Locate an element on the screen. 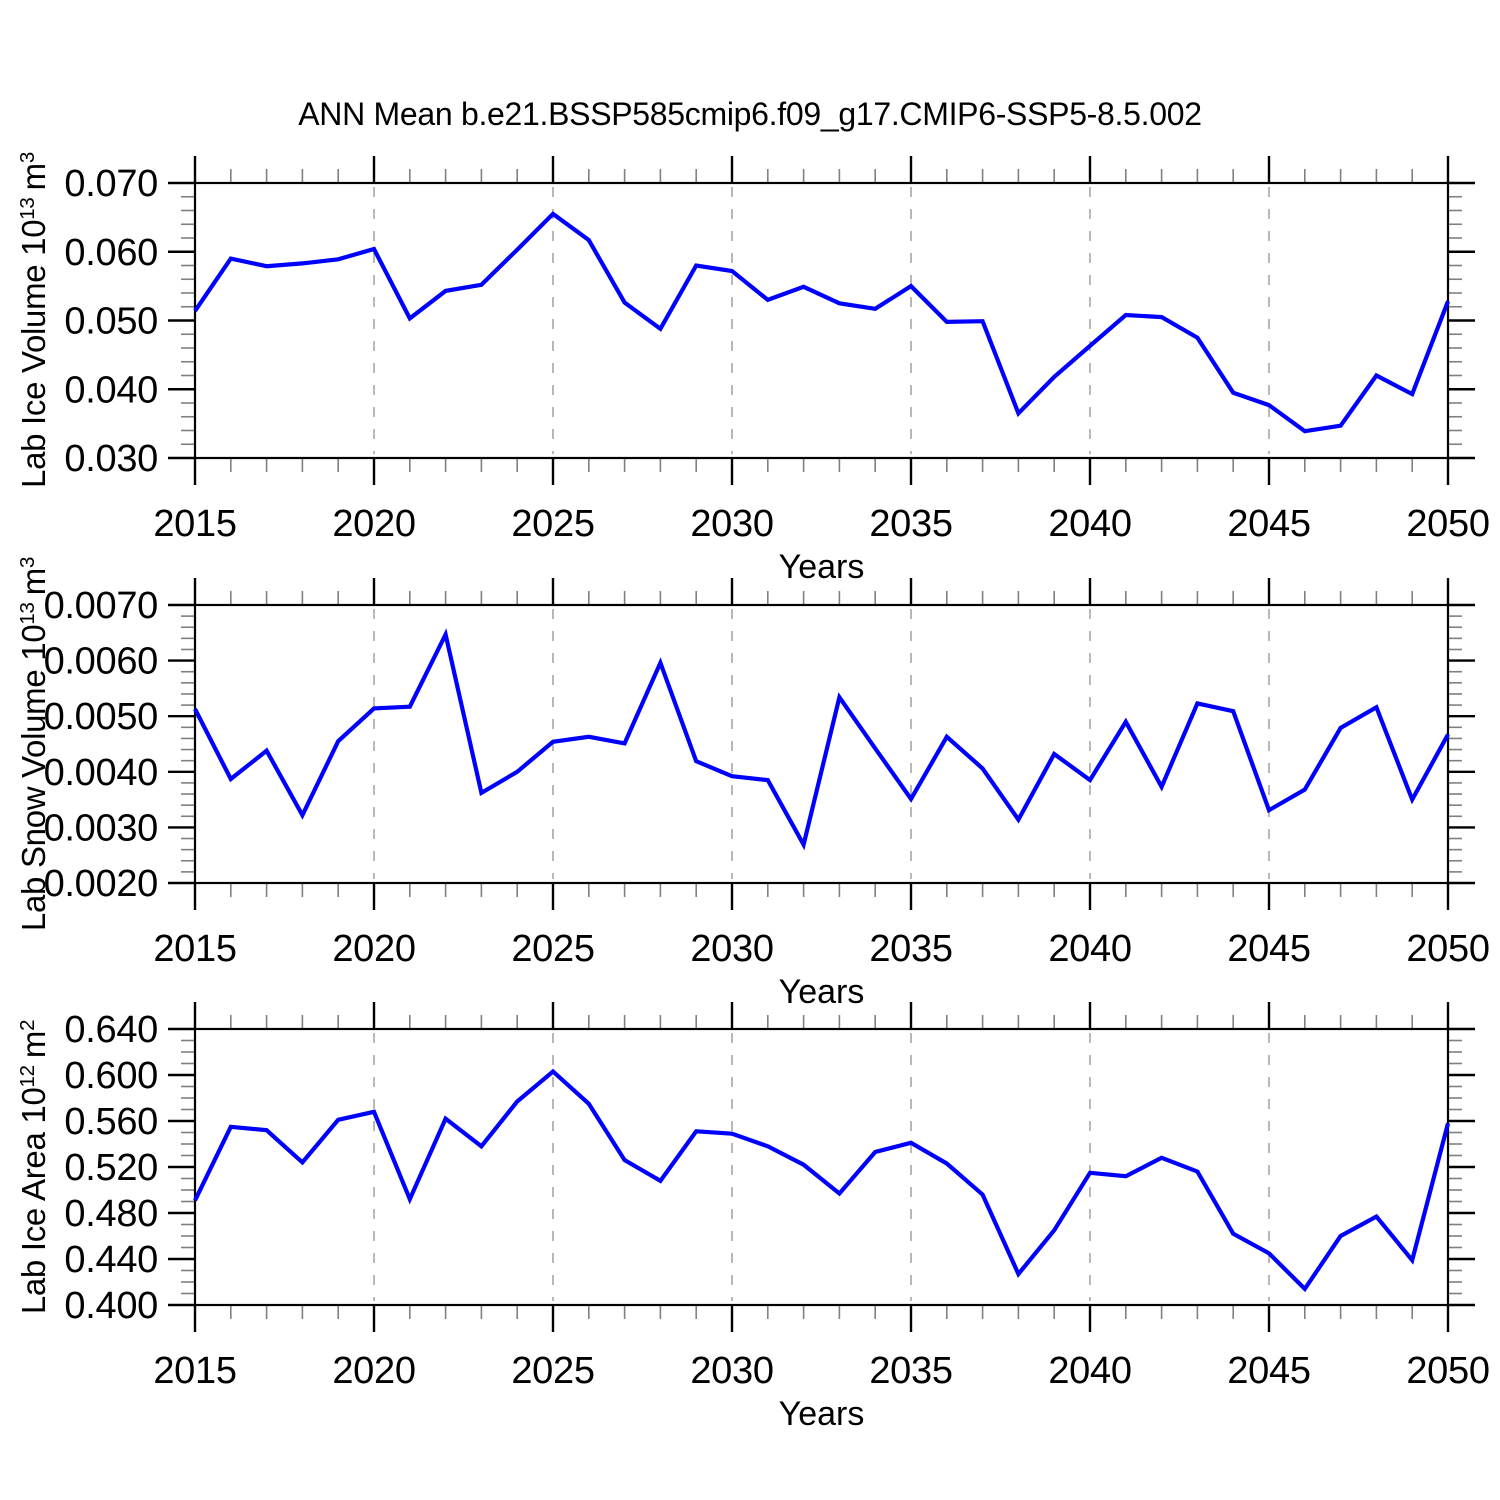 The image size is (1500, 1500). y-axis-title-ice-area: Lab Ice Area 1012 m2 is located at coordinates (34, 1167).